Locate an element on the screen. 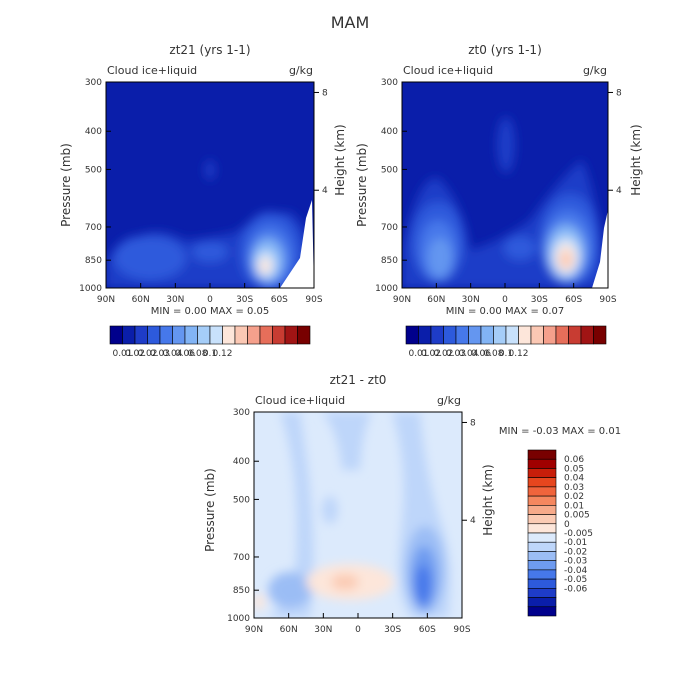 The image size is (700, 700). colorbar-label: -0.02 is located at coordinates (575, 552).